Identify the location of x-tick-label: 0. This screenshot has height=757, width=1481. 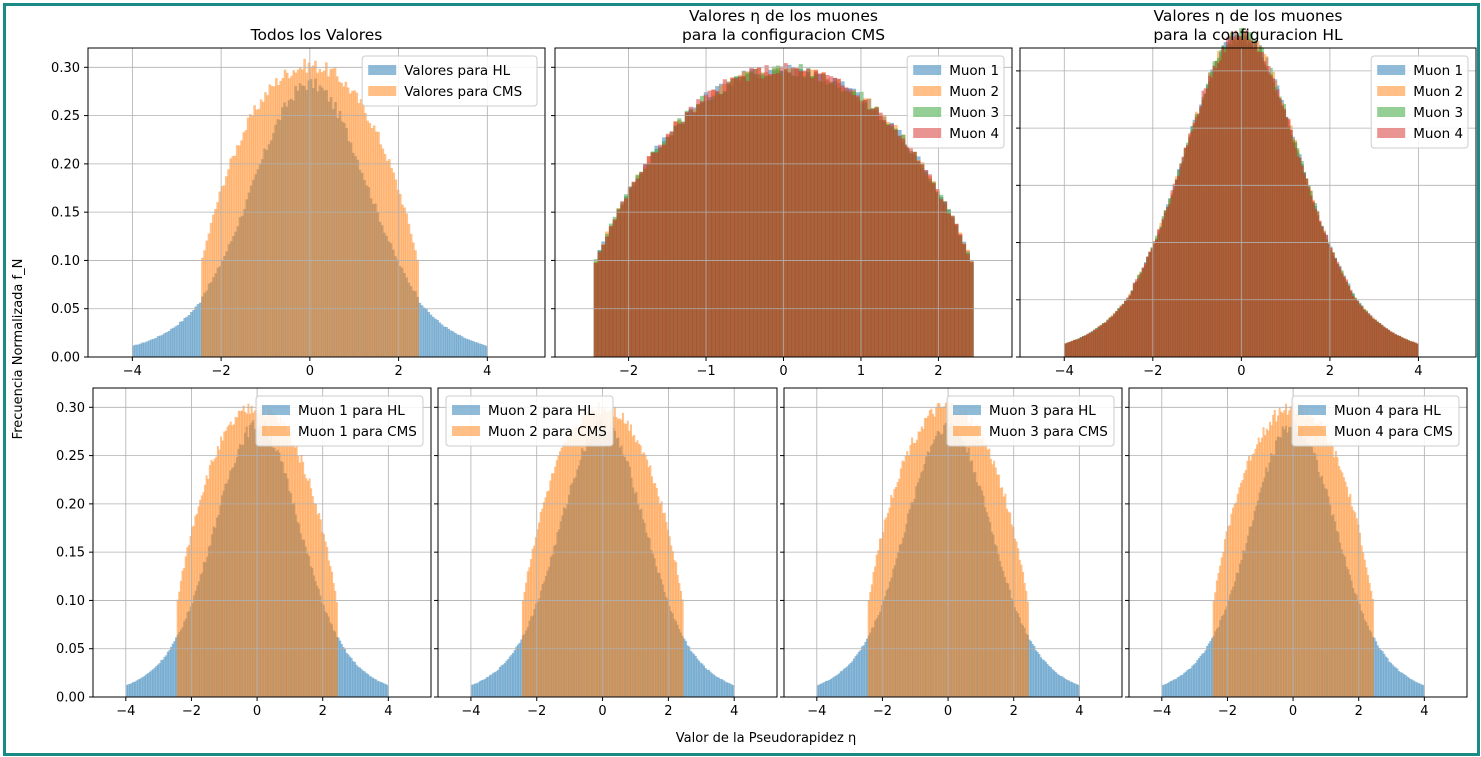
(602, 711).